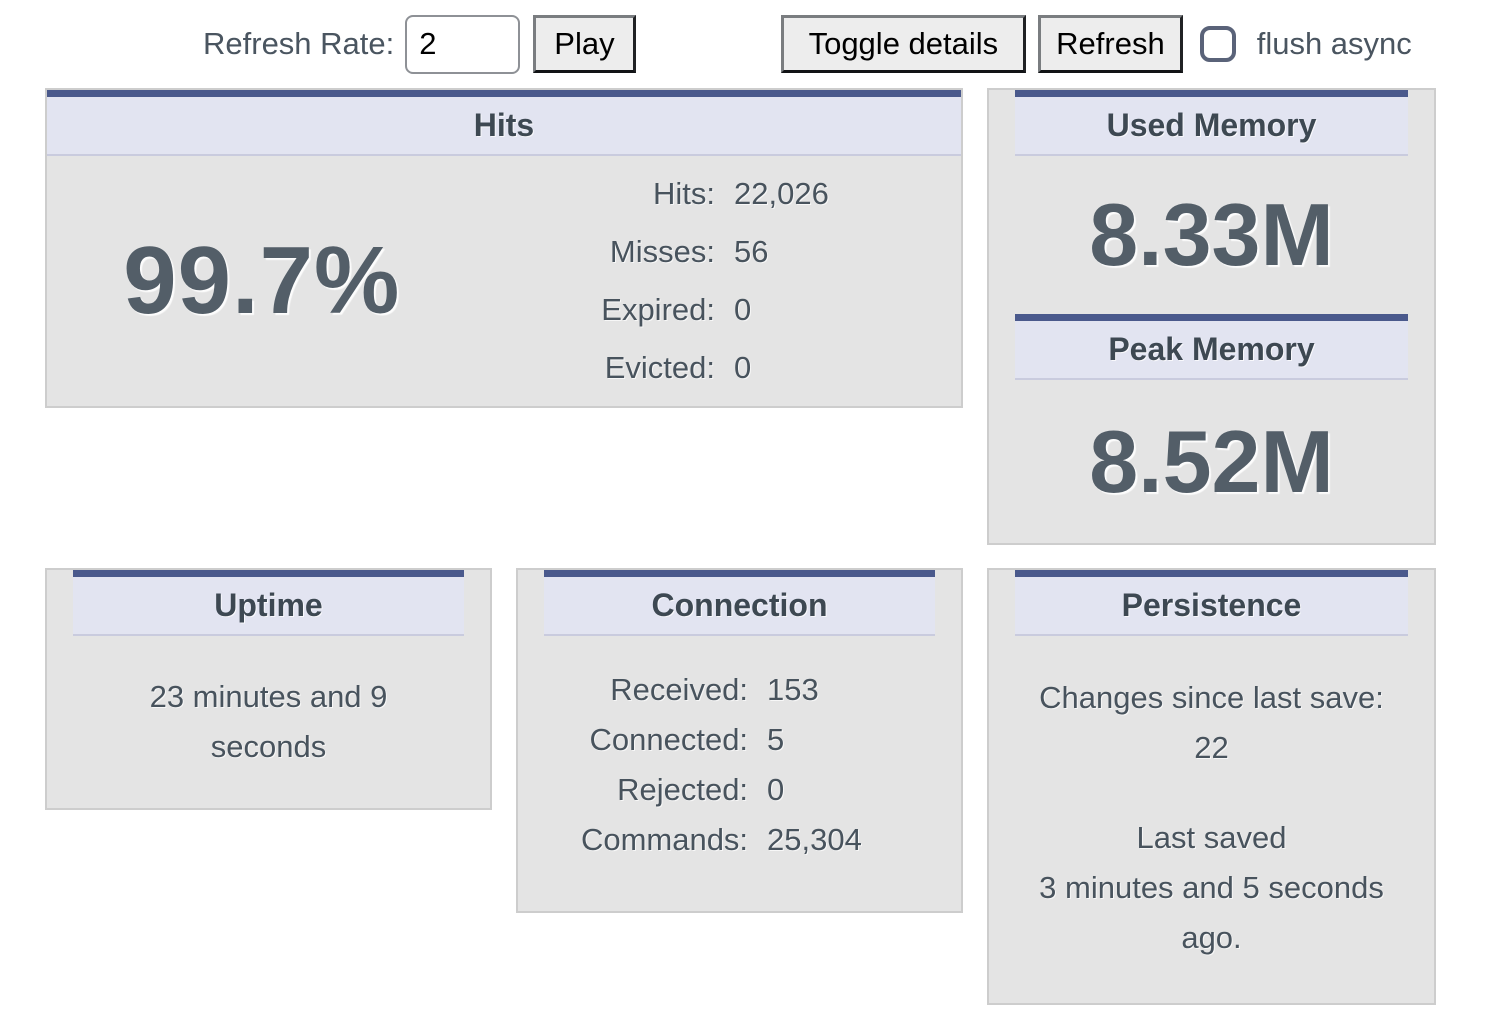  Describe the element at coordinates (684, 193) in the screenshot. I see `hits-label: Hits:` at that location.